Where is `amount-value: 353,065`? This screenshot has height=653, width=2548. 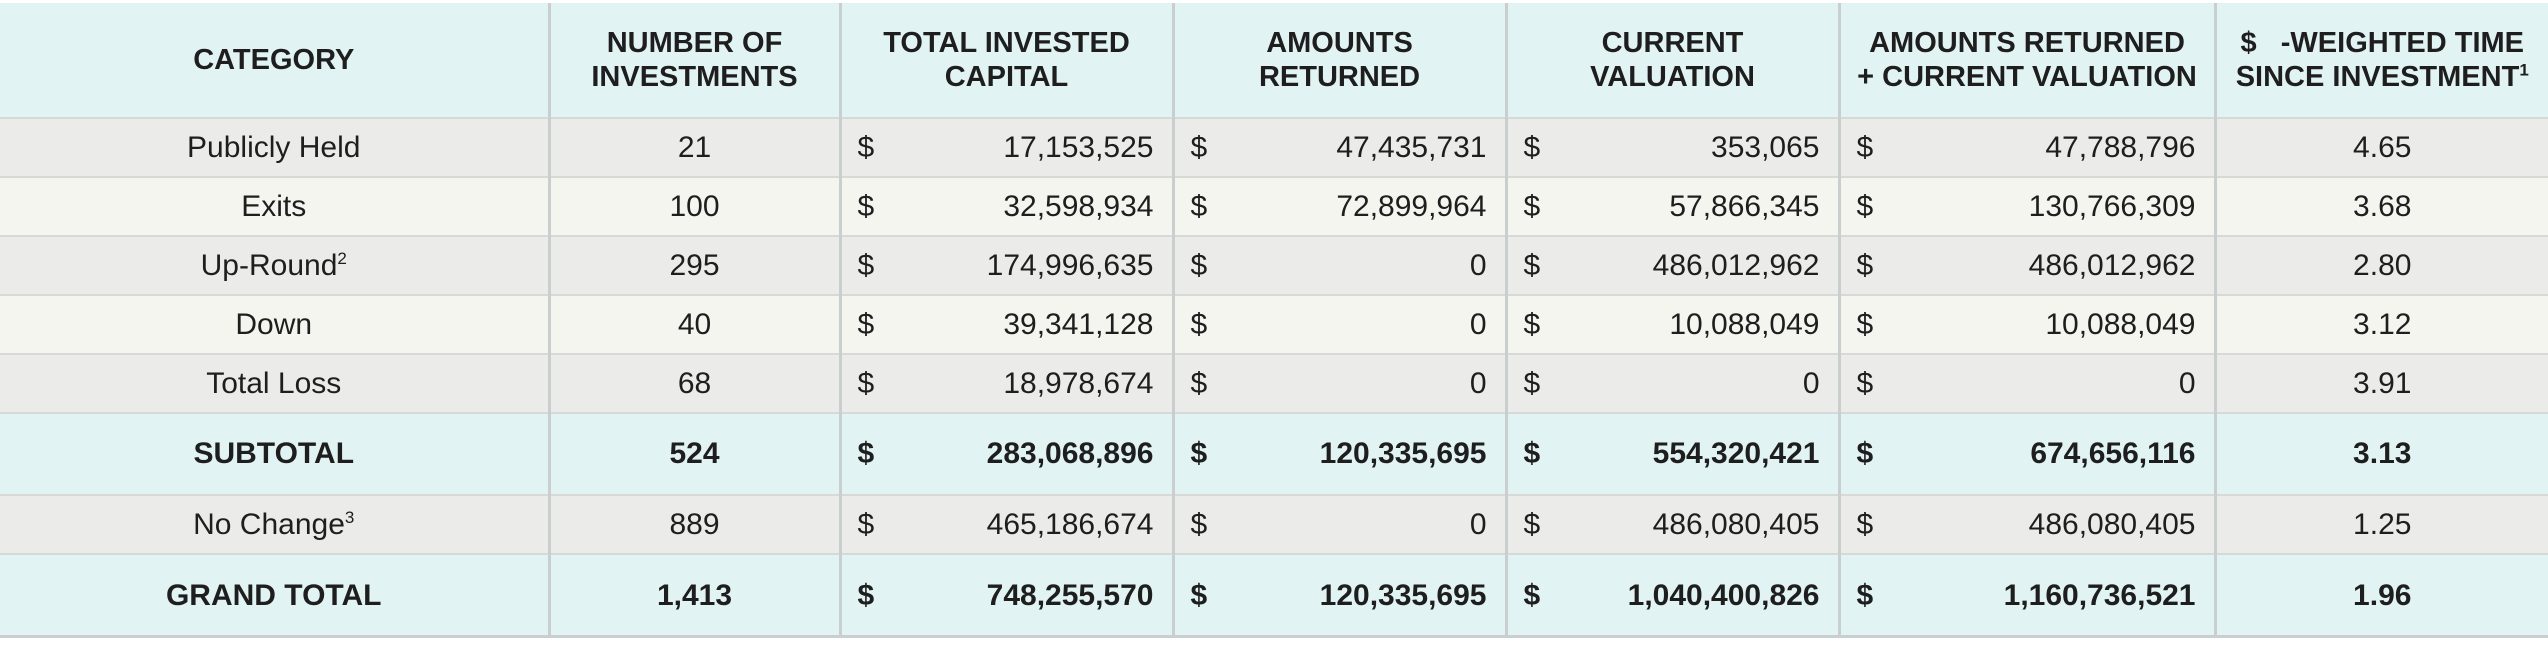 amount-value: 353,065 is located at coordinates (1765, 147).